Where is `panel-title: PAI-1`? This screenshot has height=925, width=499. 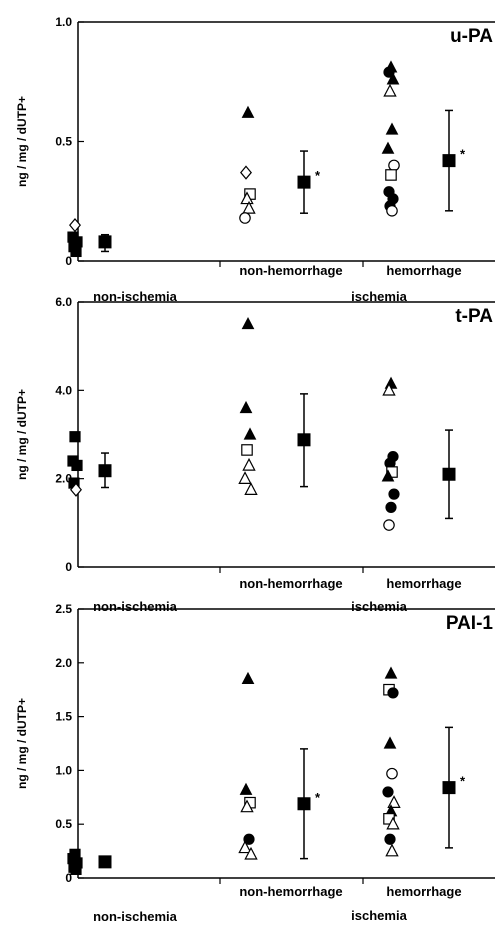
panel-title: PAI-1 is located at coordinates (470, 623).